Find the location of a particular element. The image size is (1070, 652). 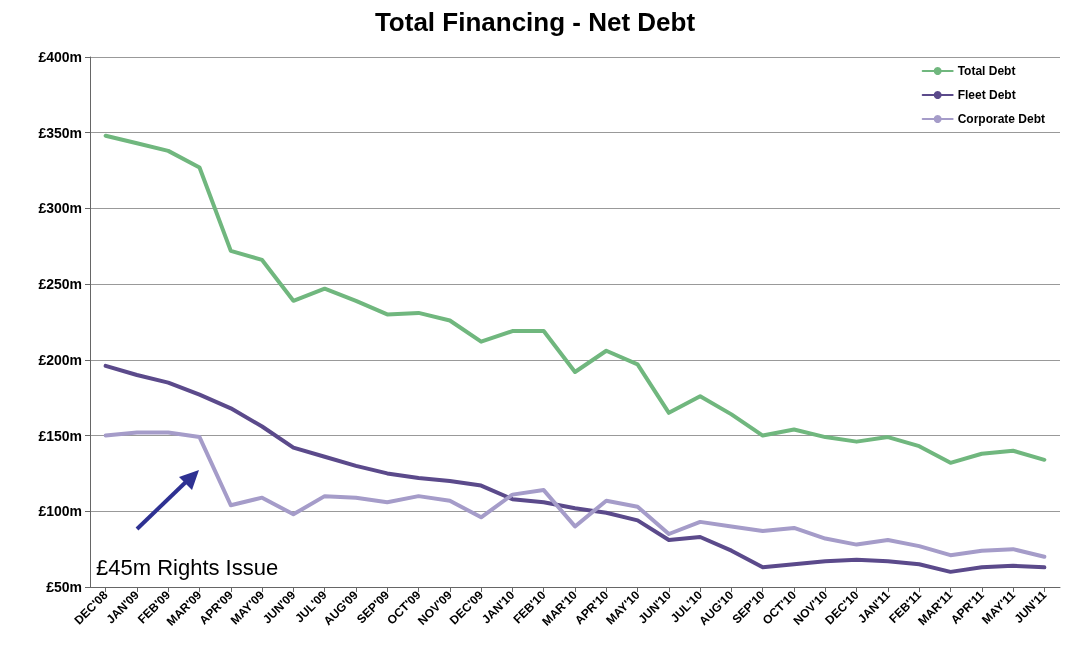

legend-label: Fleet Debt is located at coordinates (986, 95).